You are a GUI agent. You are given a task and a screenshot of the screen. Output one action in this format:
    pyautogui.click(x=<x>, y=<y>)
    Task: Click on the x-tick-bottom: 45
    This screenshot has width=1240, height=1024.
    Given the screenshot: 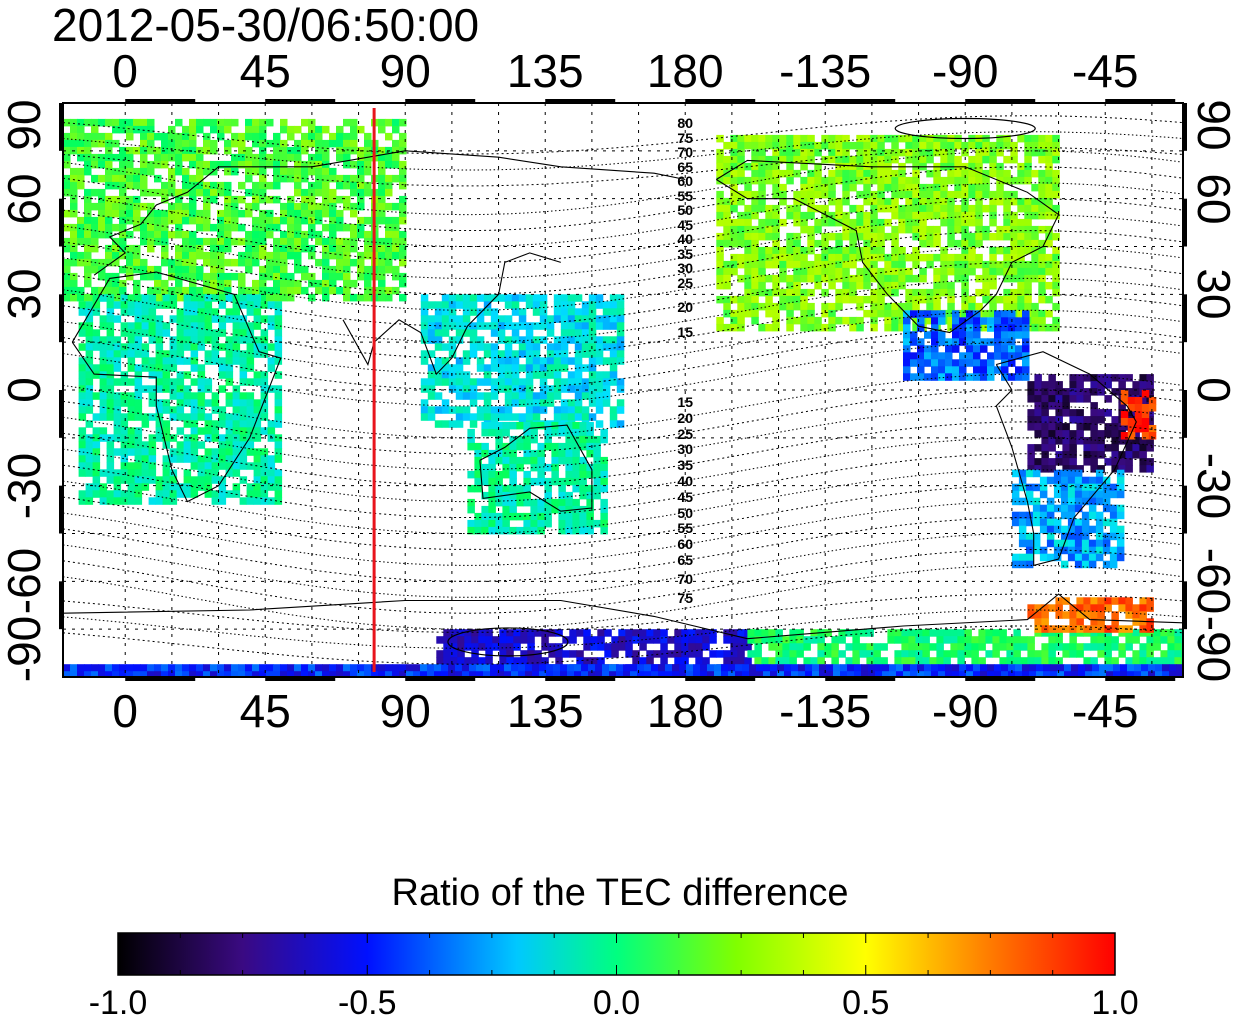 What is the action you would take?
    pyautogui.click(x=265, y=711)
    